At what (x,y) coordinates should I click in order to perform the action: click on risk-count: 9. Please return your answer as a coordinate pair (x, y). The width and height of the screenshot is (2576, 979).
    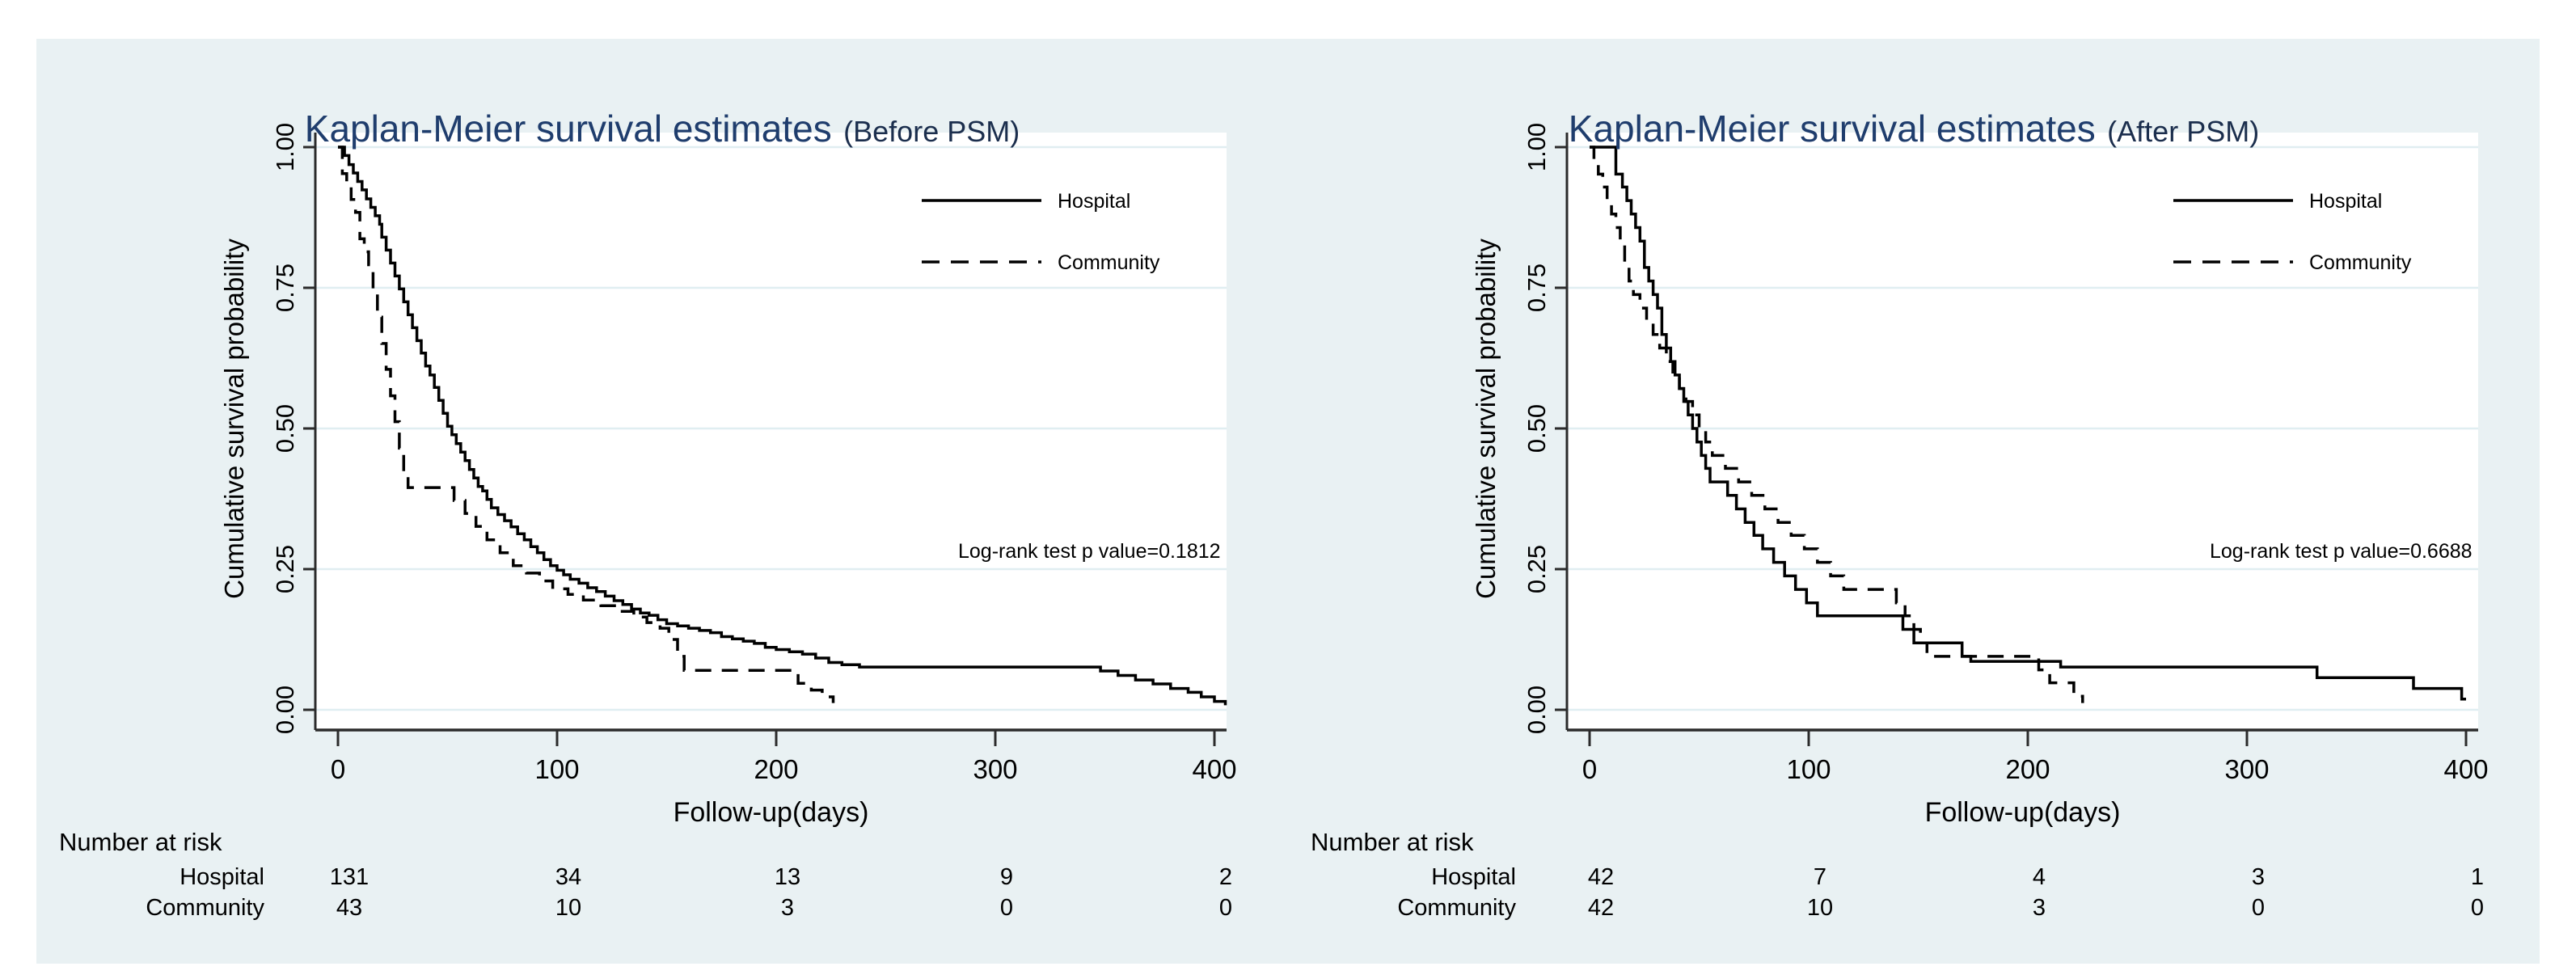
    Looking at the image, I should click on (1006, 877).